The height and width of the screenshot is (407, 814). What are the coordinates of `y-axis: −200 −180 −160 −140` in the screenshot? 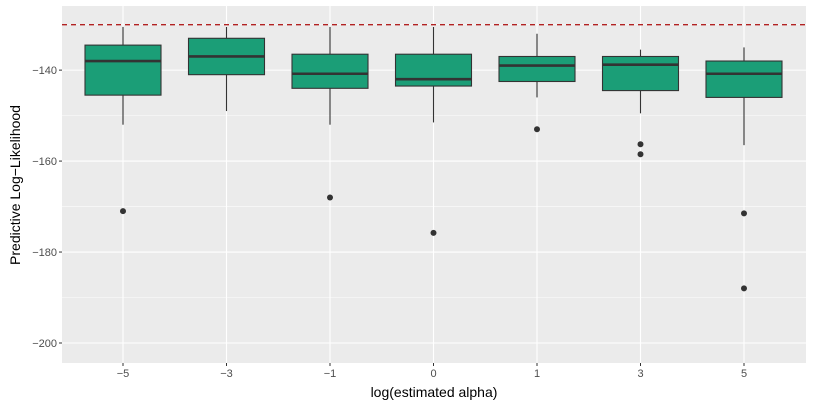 It's located at (47, 207).